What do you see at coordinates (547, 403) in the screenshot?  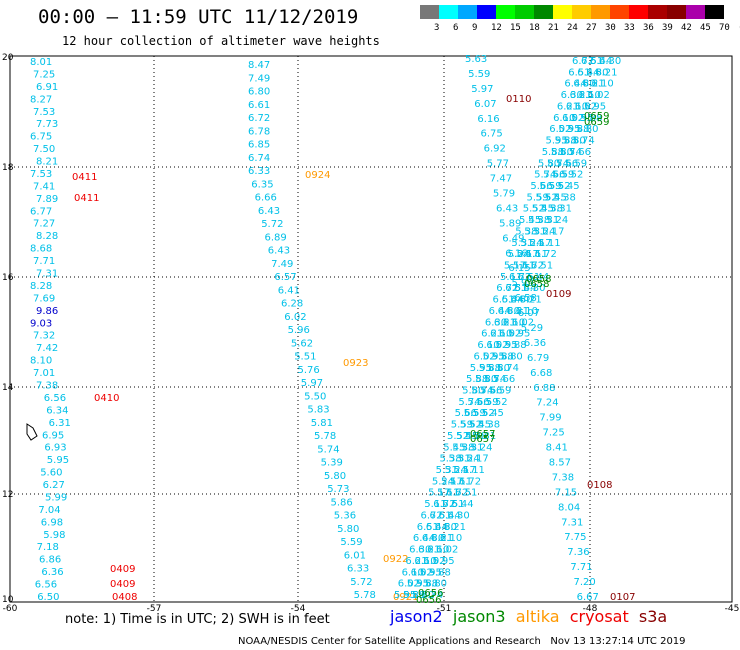 I see `wave-height-value: 7.24` at bounding box center [547, 403].